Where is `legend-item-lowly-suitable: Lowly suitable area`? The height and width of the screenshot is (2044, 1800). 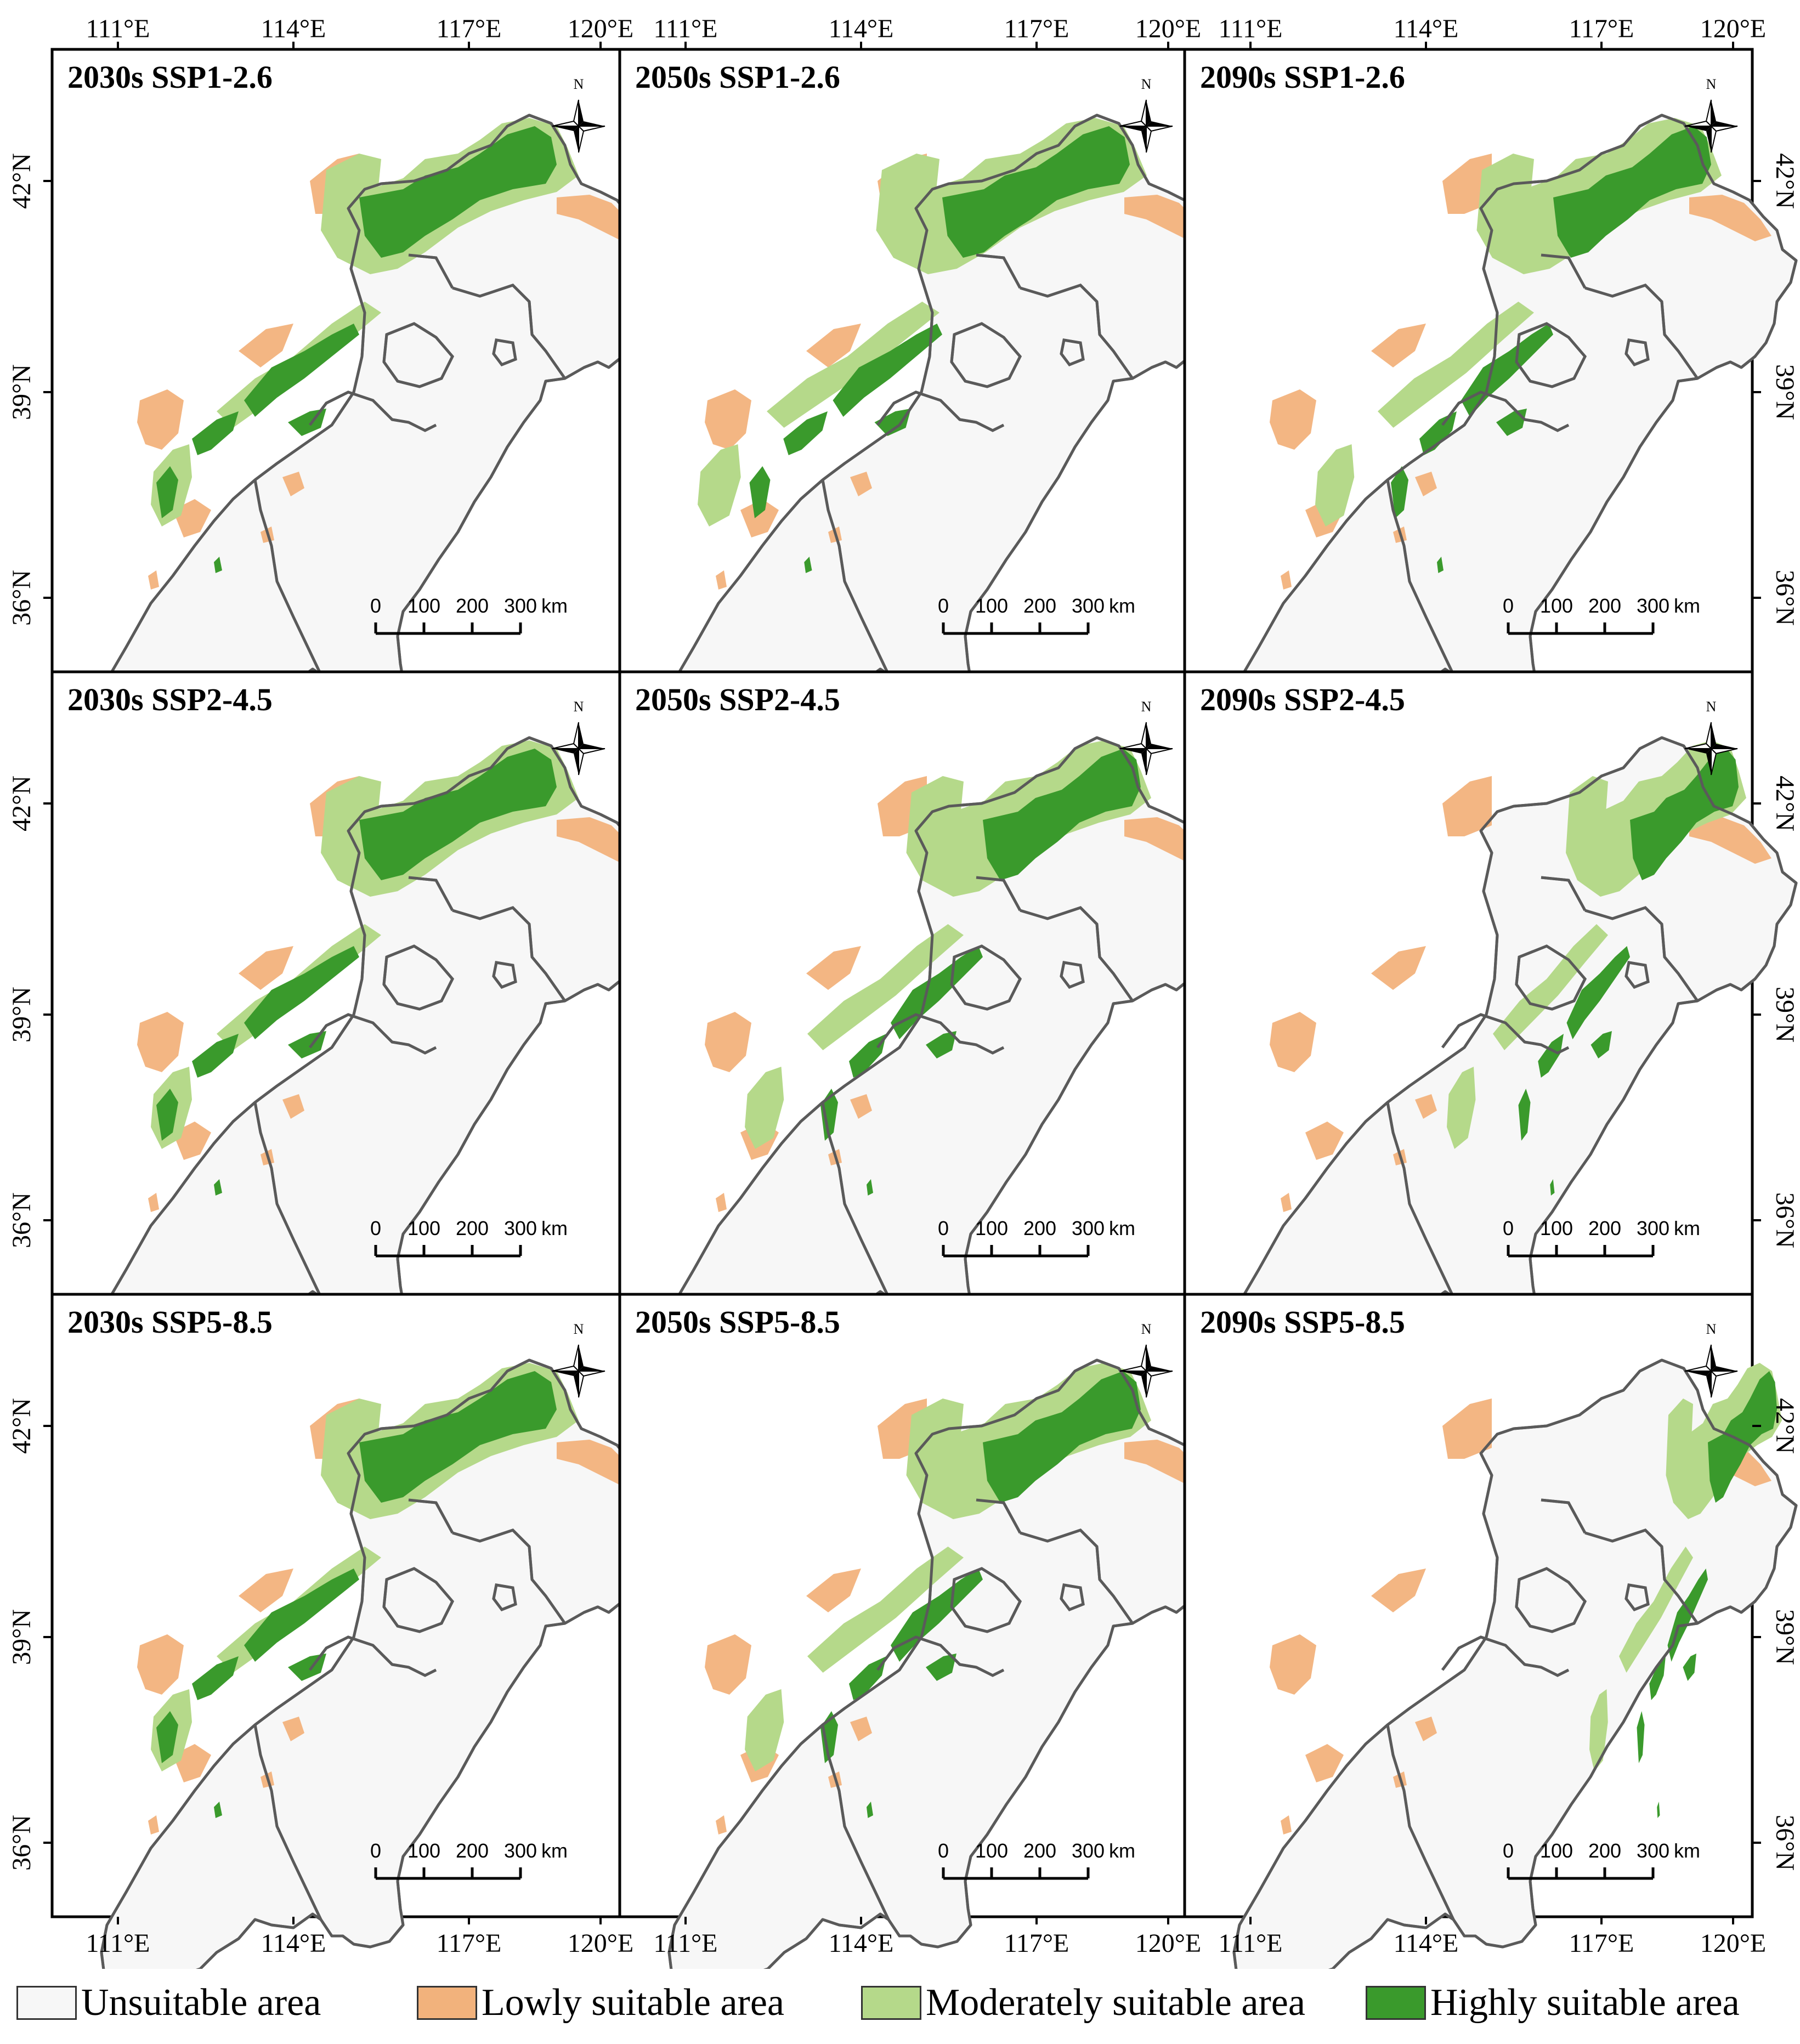 legend-item-lowly-suitable: Lowly suitable area is located at coordinates (600, 2002).